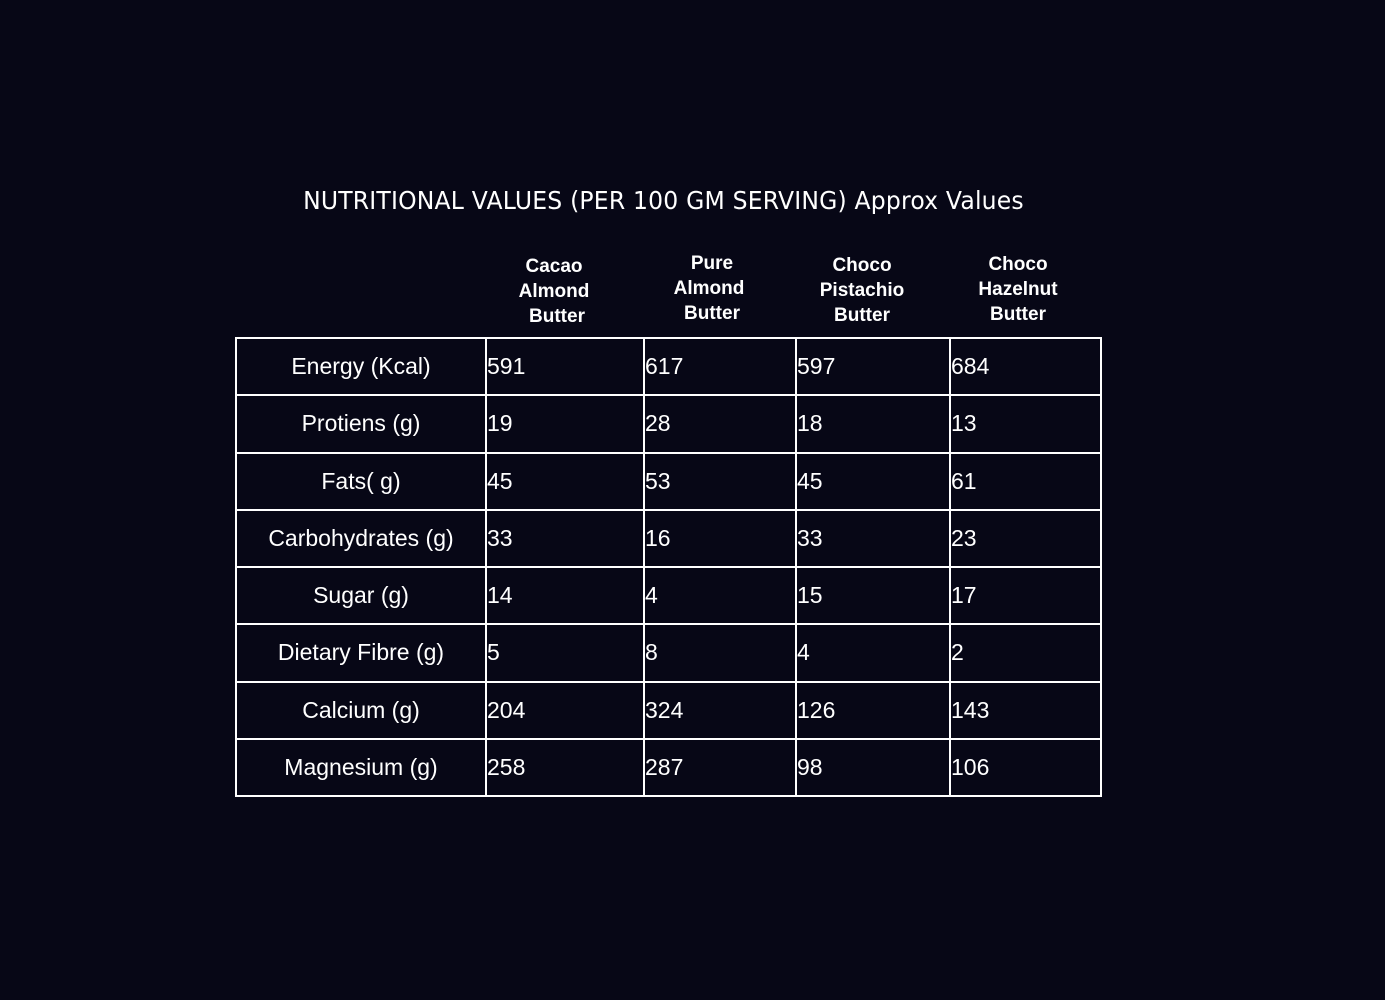 This screenshot has height=1000, width=1385. Describe the element at coordinates (361, 653) in the screenshot. I see `row-label: Dietary Fibre (g)` at that location.